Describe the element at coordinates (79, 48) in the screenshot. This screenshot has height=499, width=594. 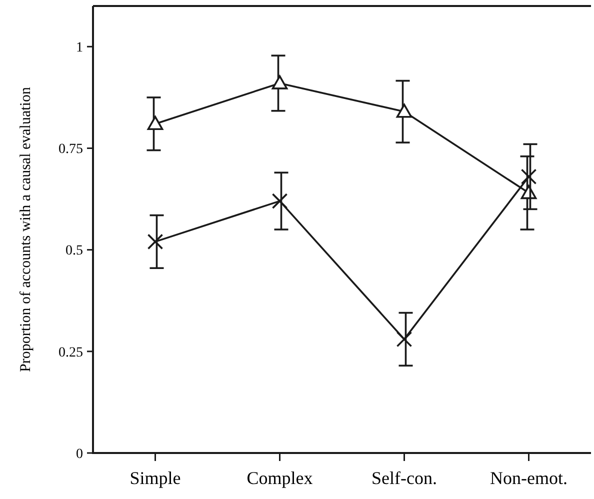
I see `y-tick-label: 1` at that location.